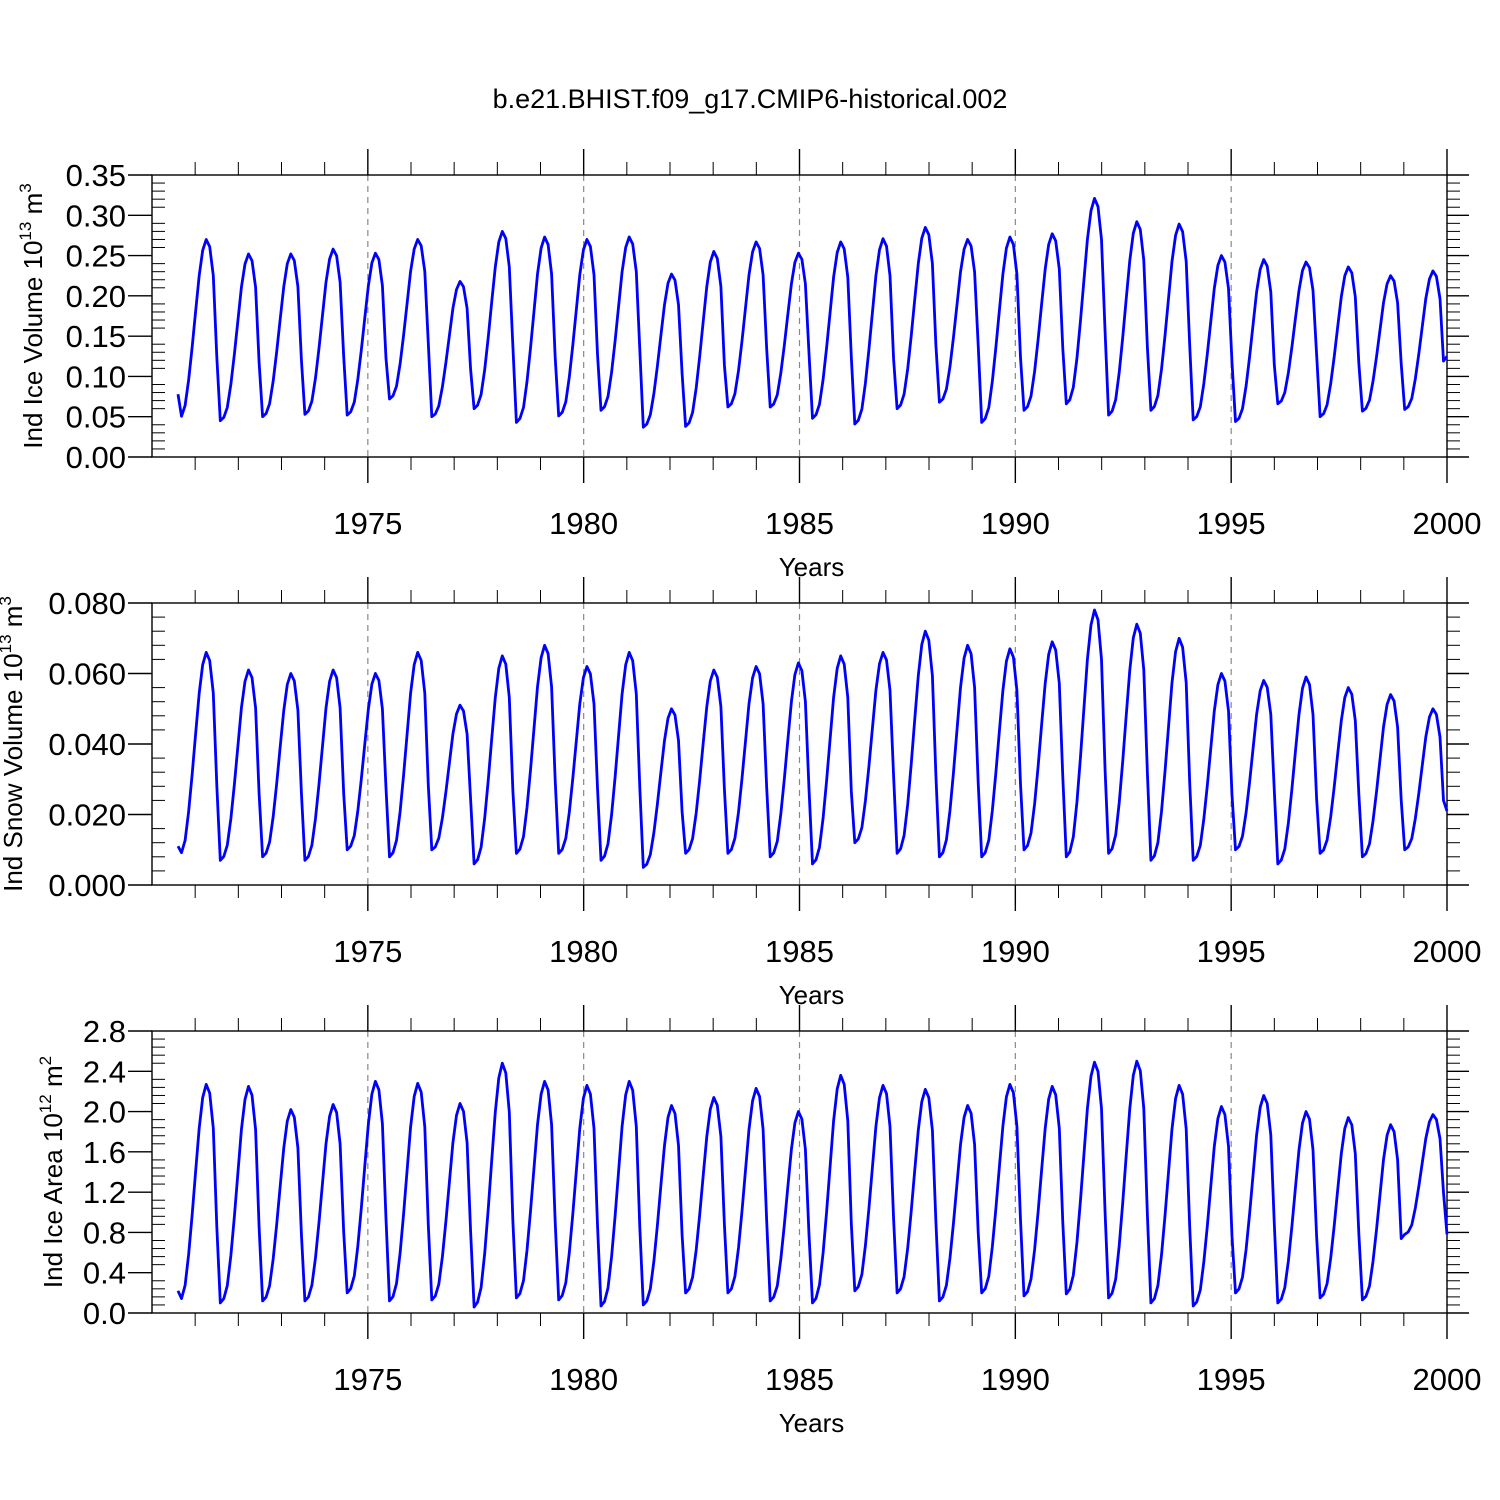 The image size is (1500, 1500). I want to click on y-tick-label: 0.4, so click(104, 1273).